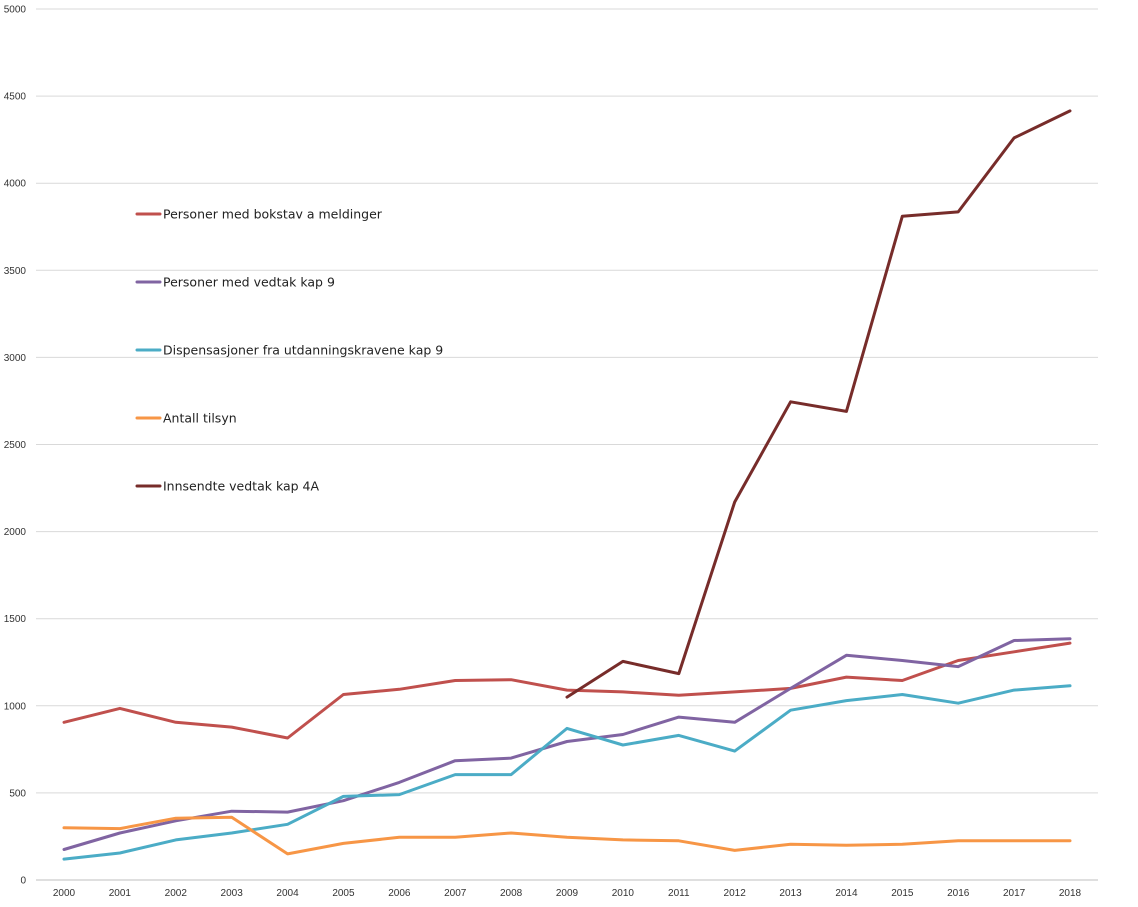 Image resolution: width=1138 pixels, height=907 pixels. I want to click on y-tick-label: 2000, so click(15, 532).